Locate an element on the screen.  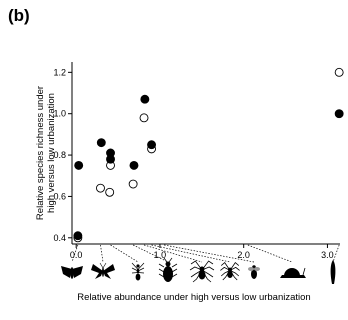
x-tick-label: 1.0 is located at coordinates (160, 255).